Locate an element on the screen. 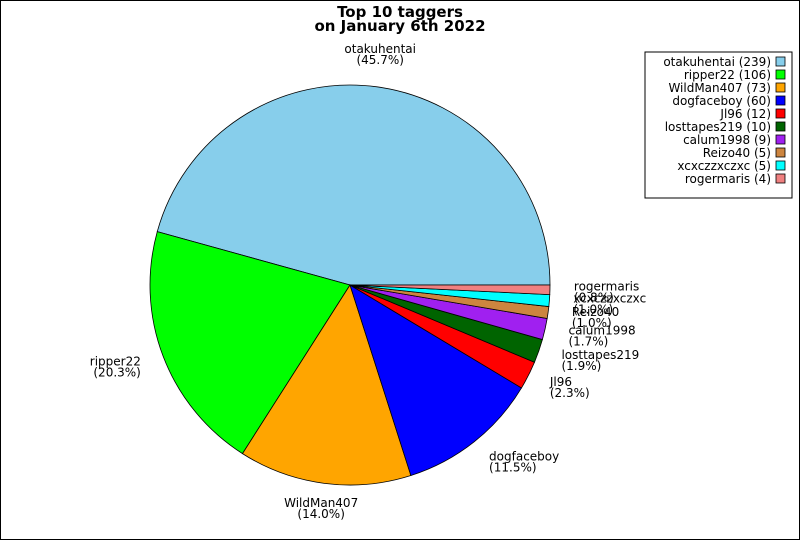 Image resolution: width=800 pixels, height=540 pixels. slice-percent: (1.7%) is located at coordinates (588, 341).